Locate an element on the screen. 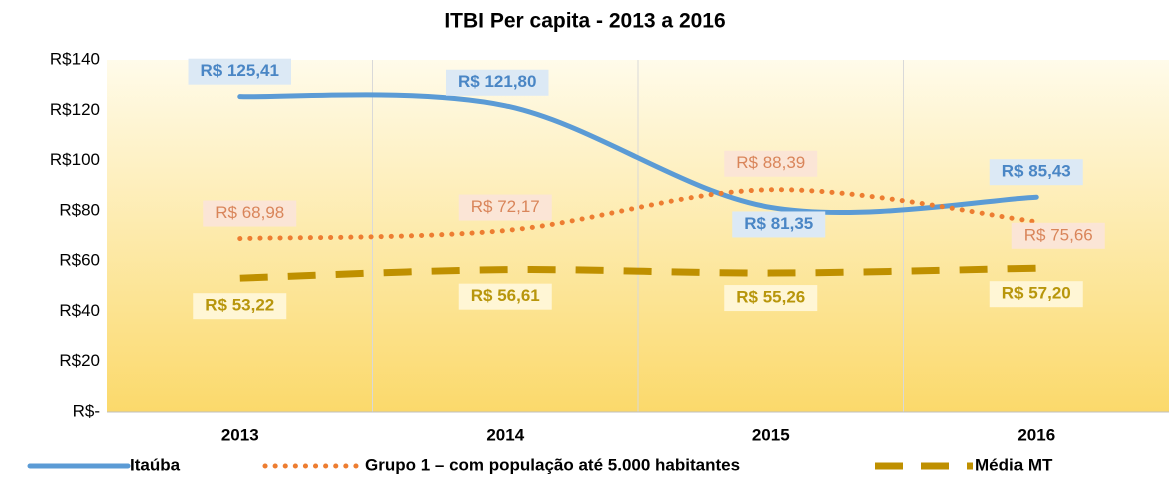 The image size is (1171, 481). legend-label: Média MT is located at coordinates (1014, 464).